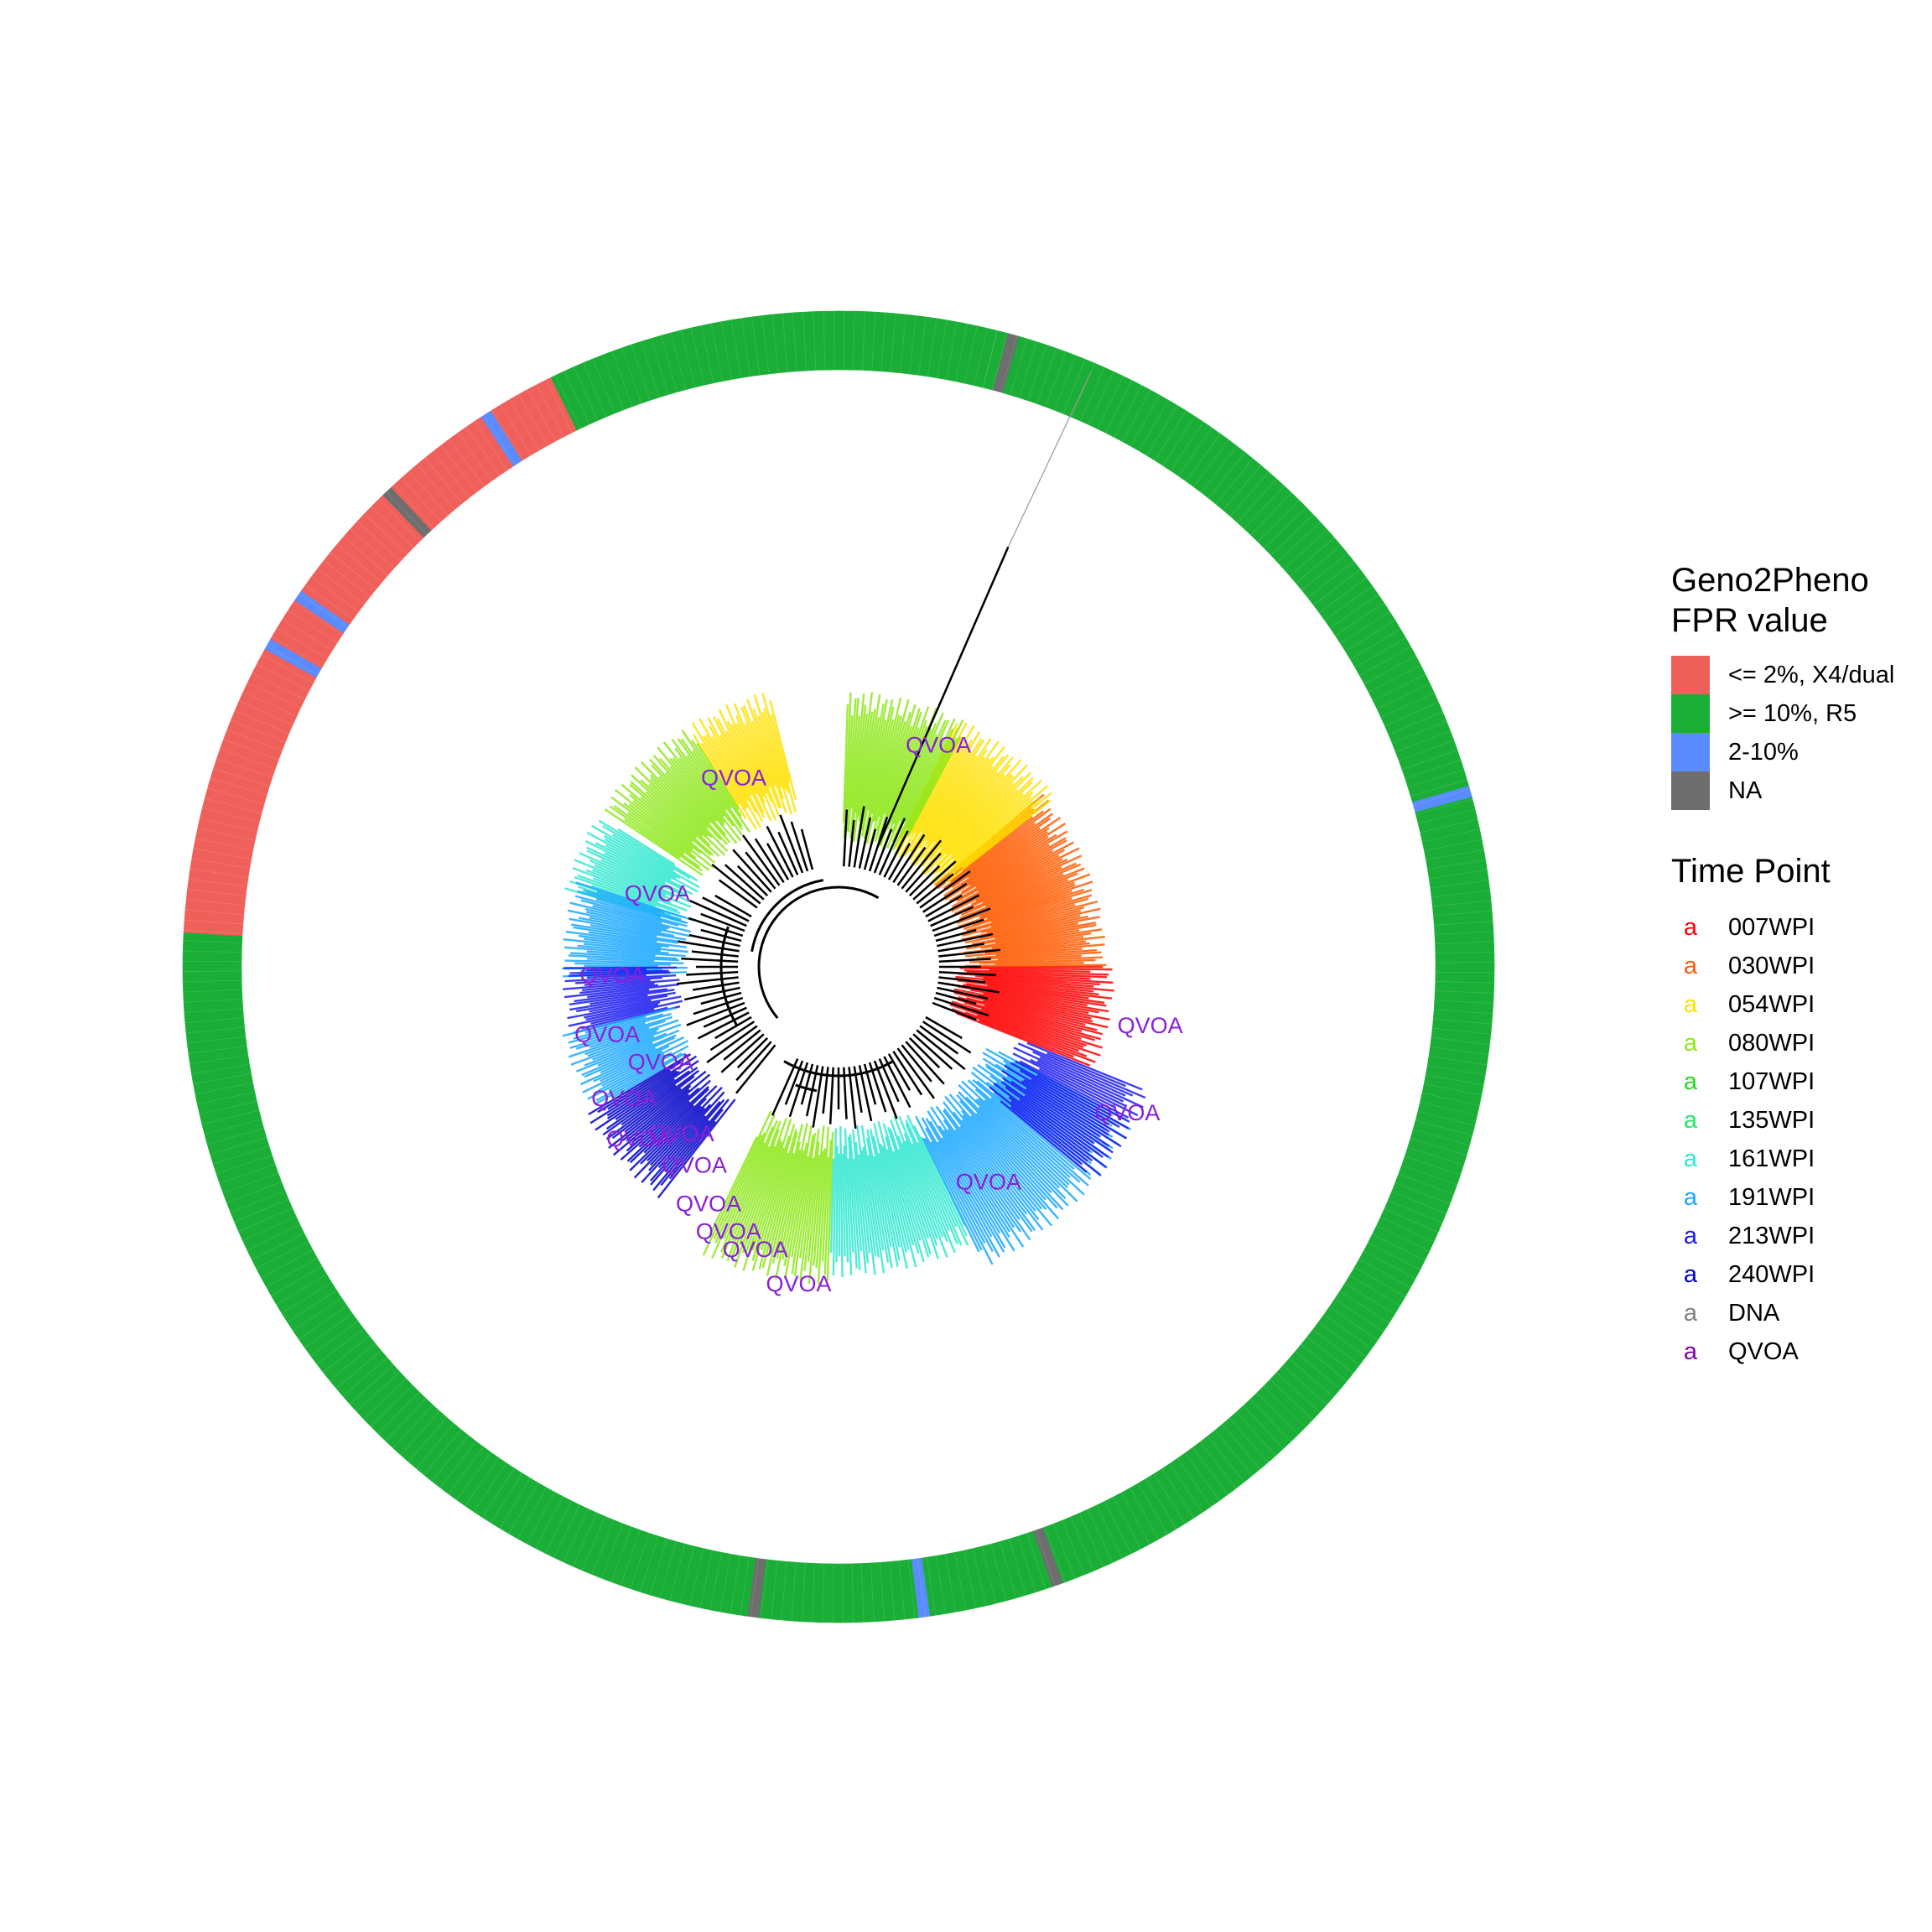 The width and height of the screenshot is (1932, 1932). I want to click on fpr-legend-item: <= 2%, X4/dual, so click(1782, 675).